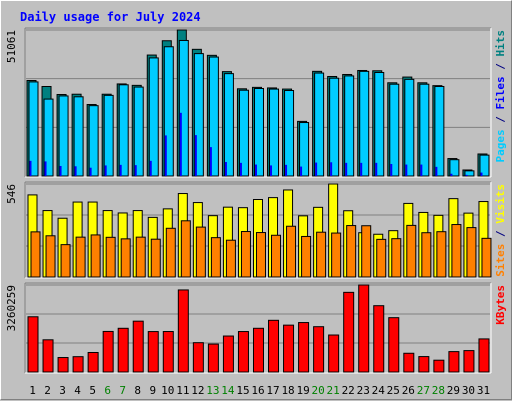 The height and width of the screenshot is (401, 512). What do you see at coordinates (137, 390) in the screenshot?
I see `x-tick-label-day-8: 8` at bounding box center [137, 390].